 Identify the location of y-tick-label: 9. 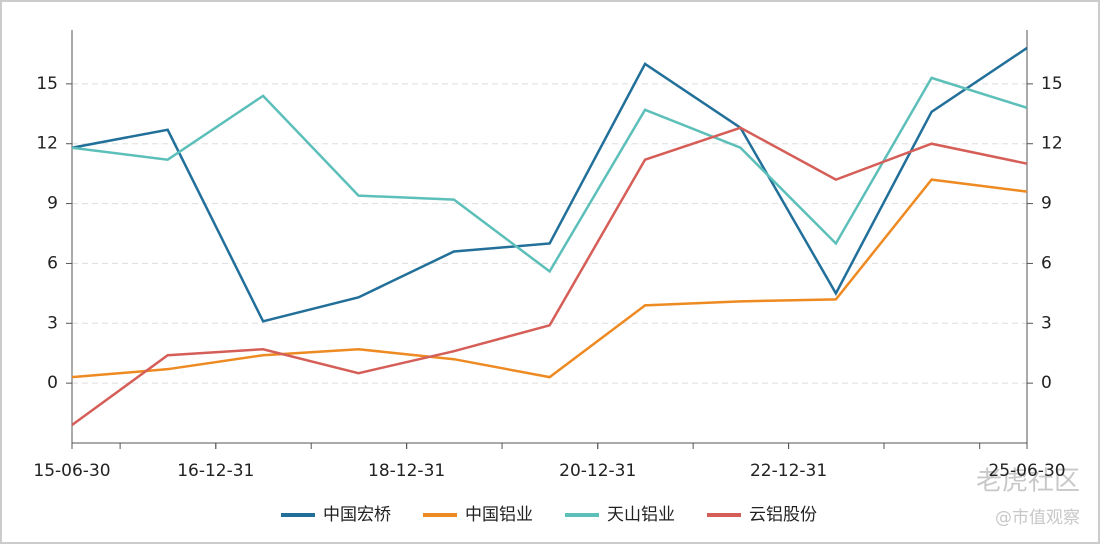
(52, 204).